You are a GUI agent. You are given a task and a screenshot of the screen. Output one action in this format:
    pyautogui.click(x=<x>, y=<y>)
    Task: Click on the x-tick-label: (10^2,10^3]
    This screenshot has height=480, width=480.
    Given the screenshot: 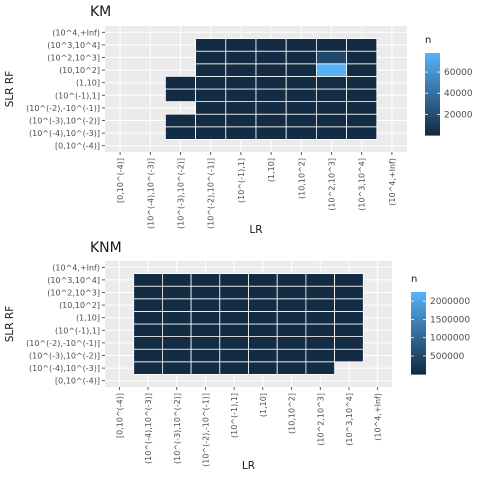 What is the action you would take?
    pyautogui.click(x=332, y=184)
    